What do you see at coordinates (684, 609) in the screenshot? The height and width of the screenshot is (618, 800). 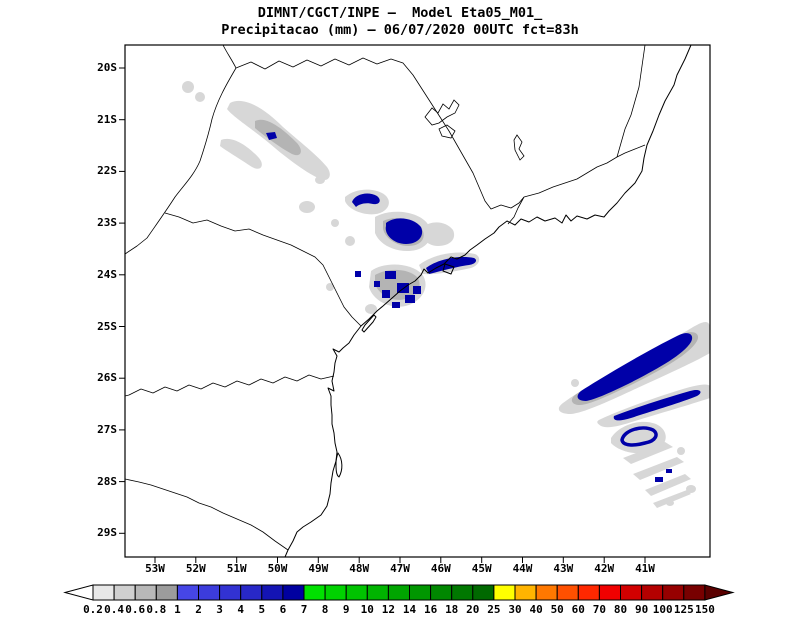 I see `colorbar-label: 125` at bounding box center [684, 609].